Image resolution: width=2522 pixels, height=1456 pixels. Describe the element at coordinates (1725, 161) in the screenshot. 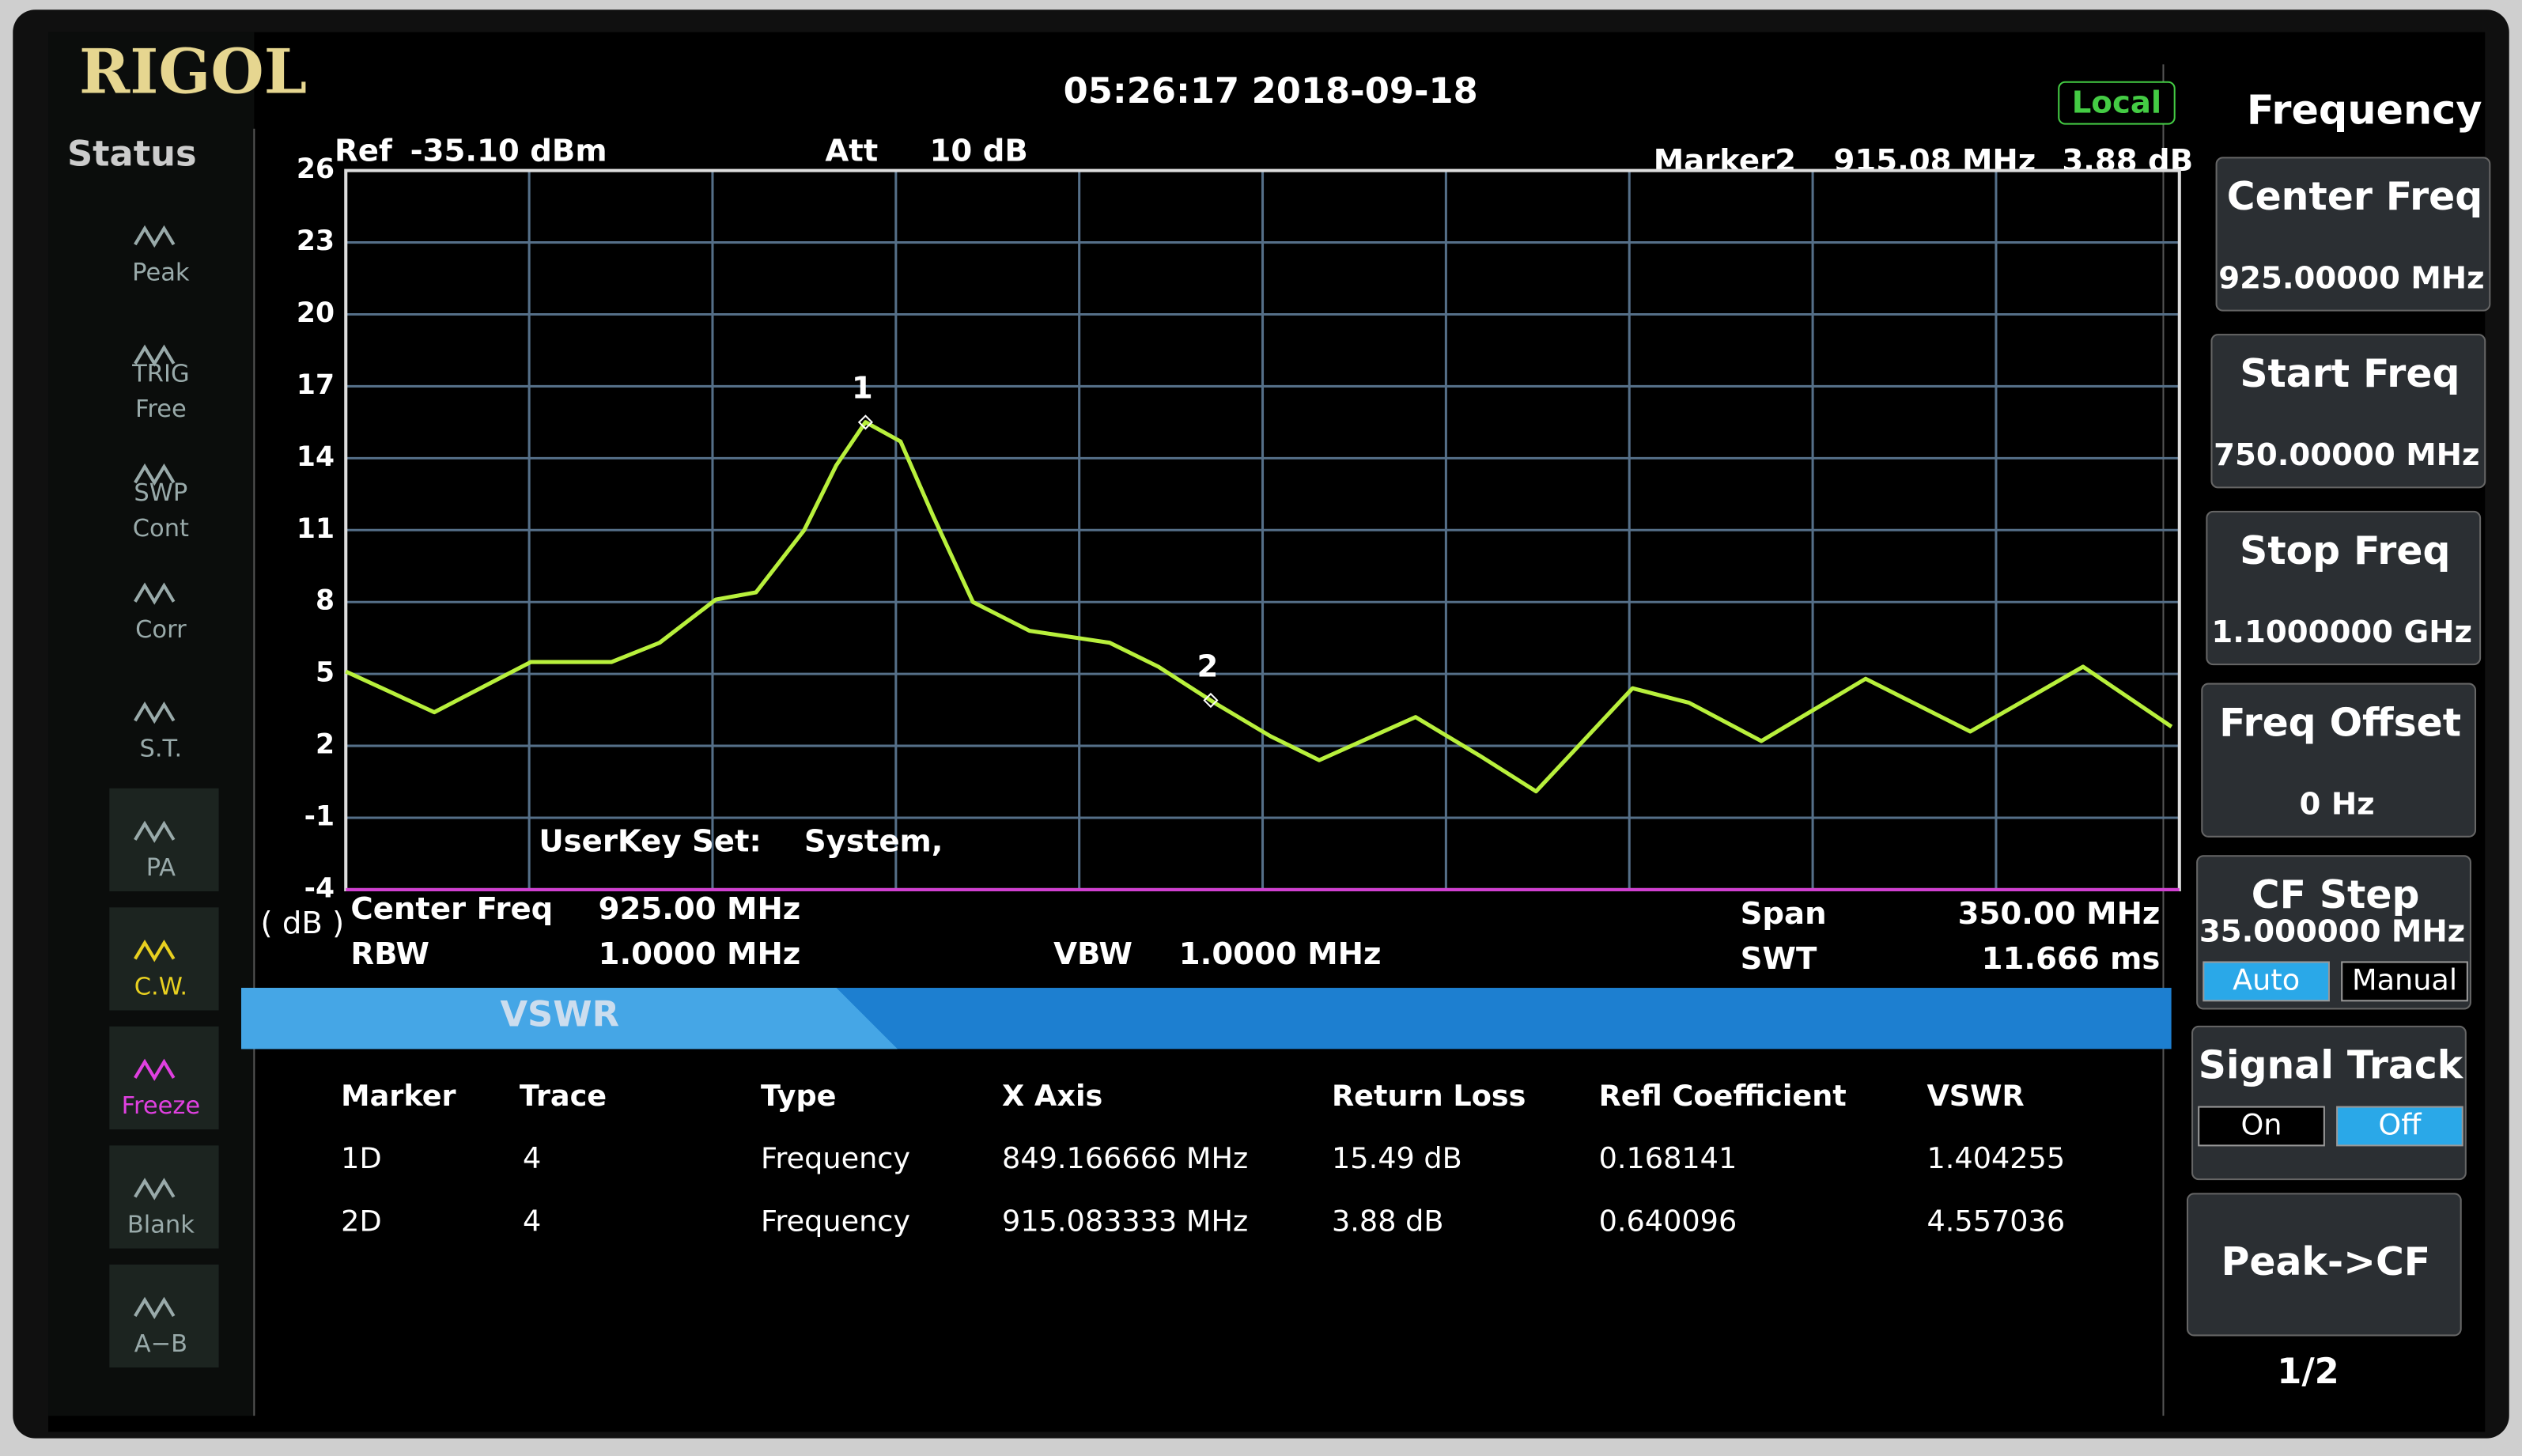

I see `marker-label: Marker2` at that location.